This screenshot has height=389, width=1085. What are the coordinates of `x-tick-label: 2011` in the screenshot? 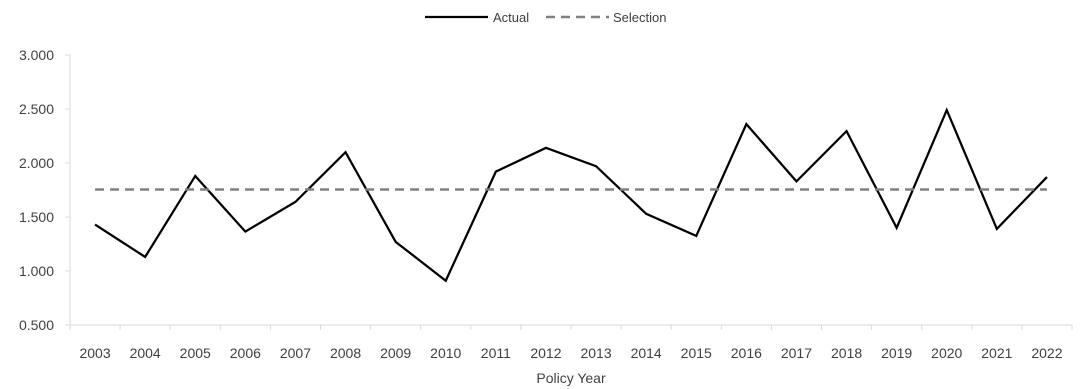 It's located at (496, 353).